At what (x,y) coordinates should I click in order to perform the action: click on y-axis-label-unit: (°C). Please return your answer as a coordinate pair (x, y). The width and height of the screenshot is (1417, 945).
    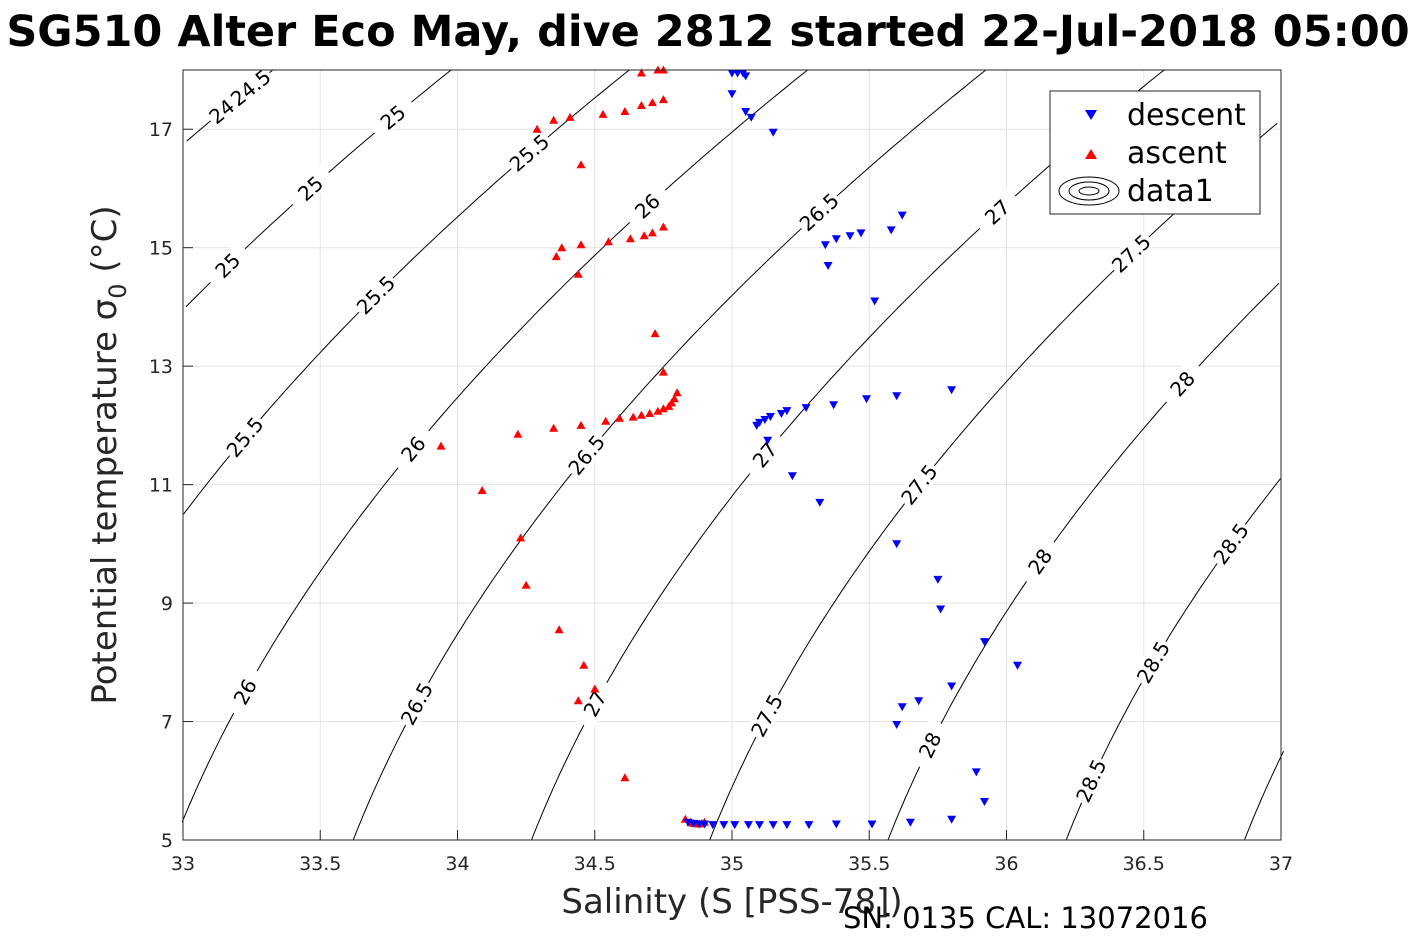
    Looking at the image, I should click on (105, 244).